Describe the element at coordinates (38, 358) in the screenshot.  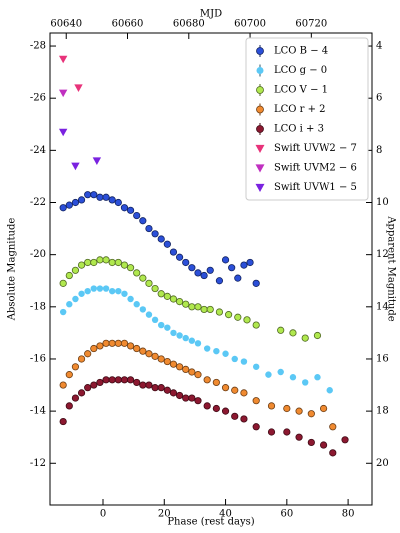
I see `y-tick-label: -16` at that location.